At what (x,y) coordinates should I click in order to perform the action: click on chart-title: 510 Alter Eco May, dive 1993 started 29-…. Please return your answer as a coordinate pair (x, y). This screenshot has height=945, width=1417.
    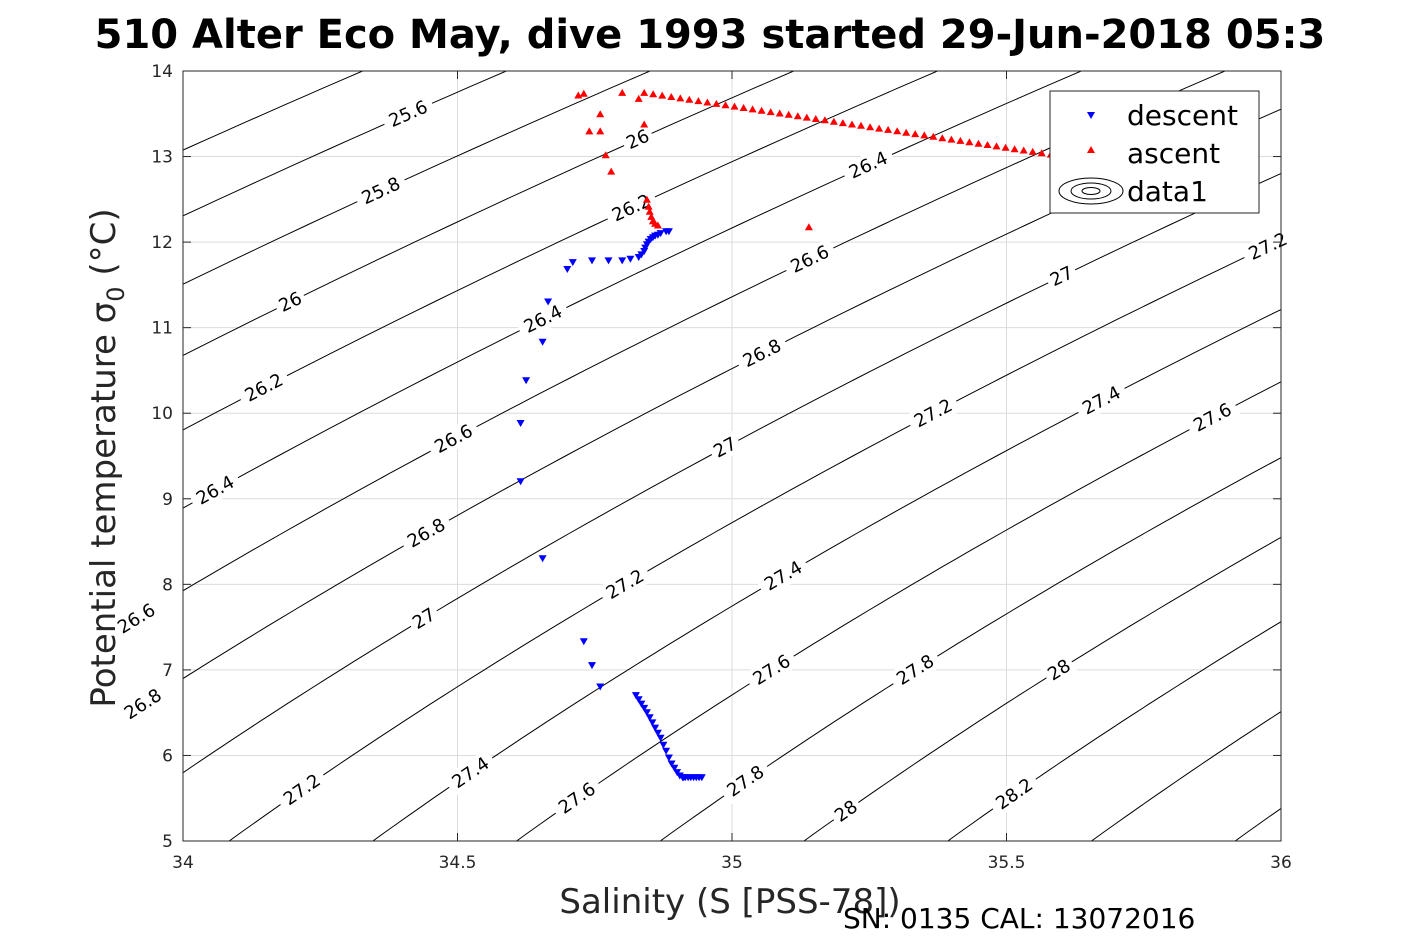
    Looking at the image, I should click on (710, 35).